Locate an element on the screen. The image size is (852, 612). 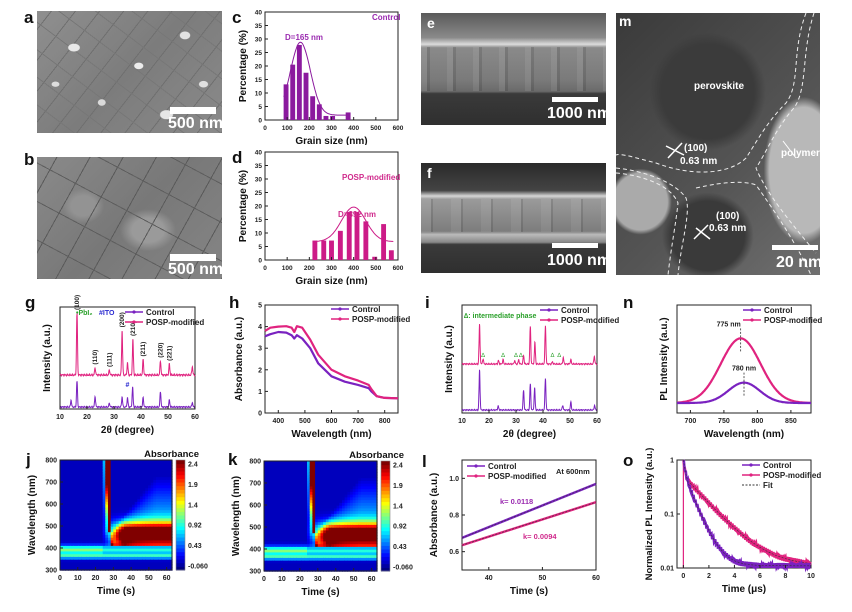
y-tick-label: 0.01 is located at coordinates (667, 569).